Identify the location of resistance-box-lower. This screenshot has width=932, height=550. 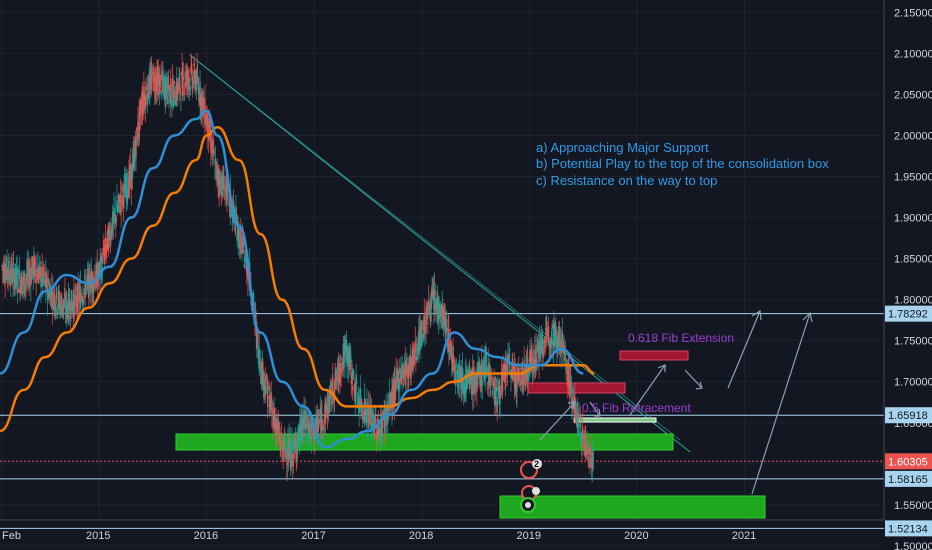
(576, 388).